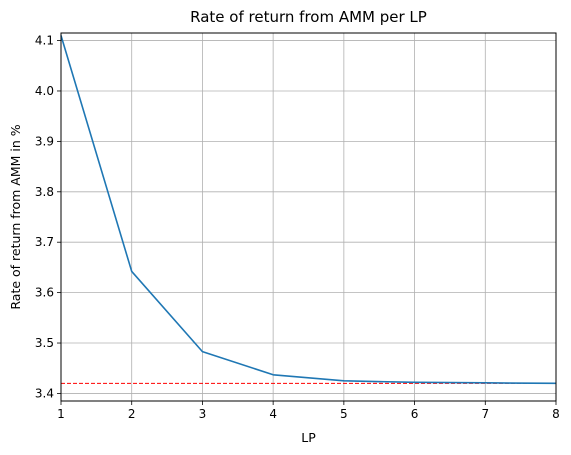 Image resolution: width=571 pixels, height=455 pixels. What do you see at coordinates (44, 141) in the screenshot?
I see `y-tick-label: 3.9` at bounding box center [44, 141].